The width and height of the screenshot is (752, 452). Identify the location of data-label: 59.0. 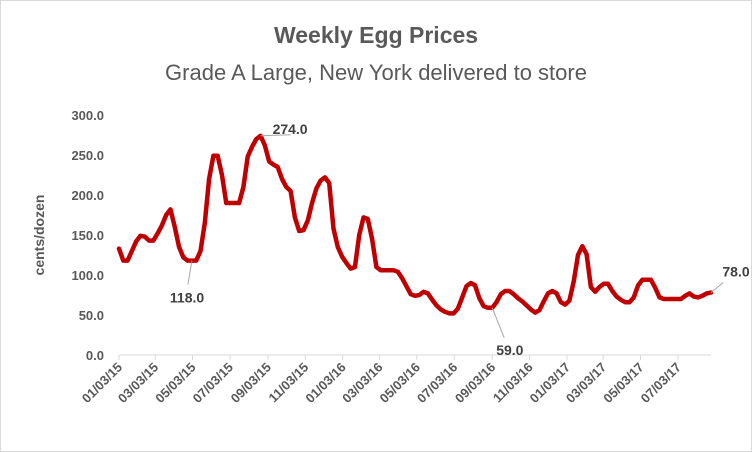
(509, 350).